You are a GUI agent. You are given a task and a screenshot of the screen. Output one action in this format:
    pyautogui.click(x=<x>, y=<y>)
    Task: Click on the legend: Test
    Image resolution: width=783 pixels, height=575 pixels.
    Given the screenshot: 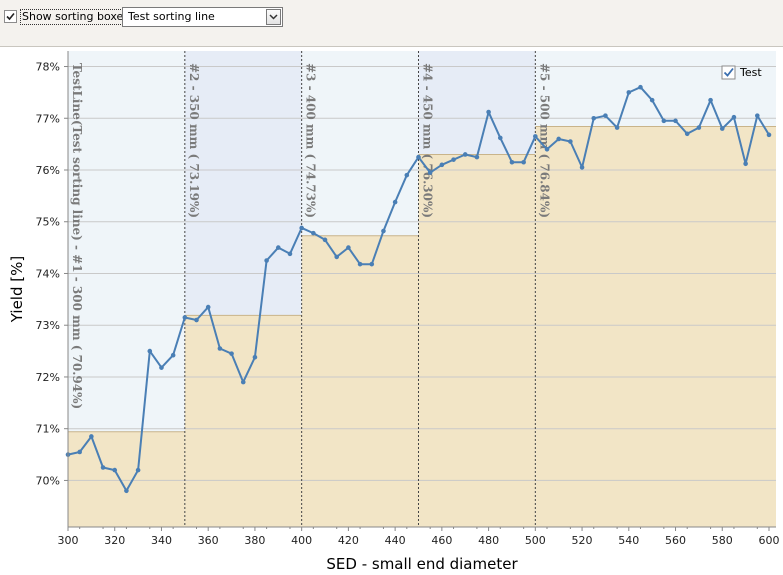 What is the action you would take?
    pyautogui.click(x=741, y=72)
    